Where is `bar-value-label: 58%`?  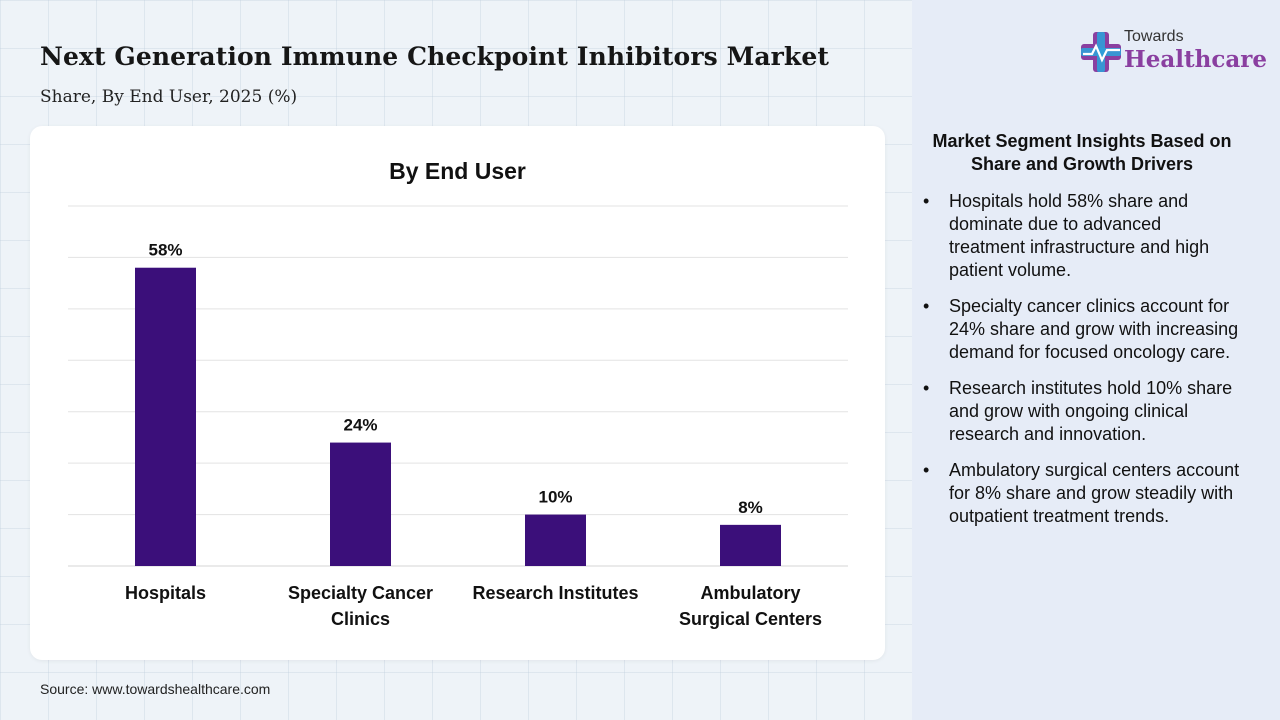 bar-value-label: 58% is located at coordinates (165, 250).